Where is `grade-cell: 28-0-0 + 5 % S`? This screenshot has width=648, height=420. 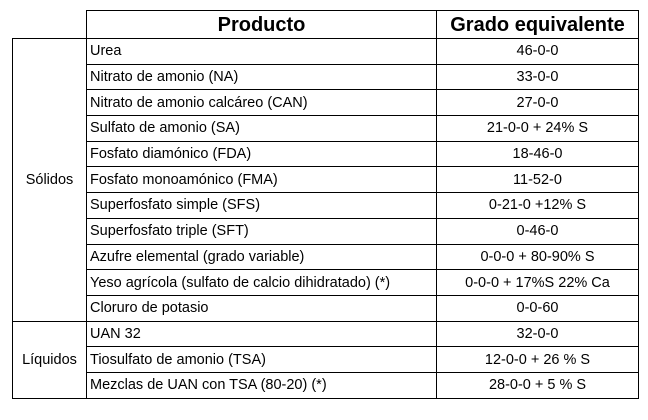 grade-cell: 28-0-0 + 5 % S is located at coordinates (537, 385).